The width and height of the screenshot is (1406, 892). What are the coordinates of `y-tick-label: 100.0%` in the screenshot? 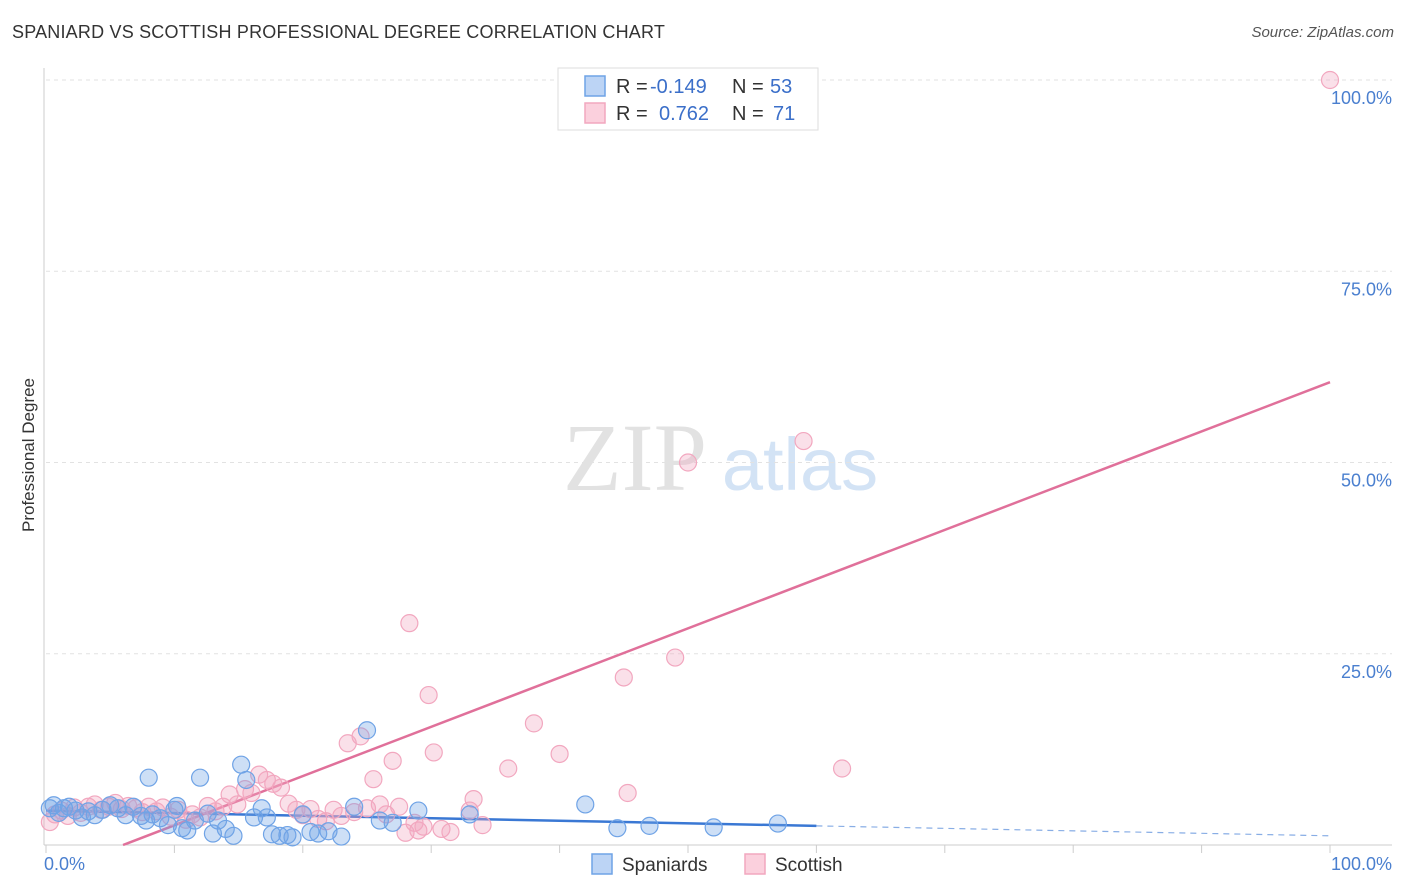 It's located at (1361, 98).